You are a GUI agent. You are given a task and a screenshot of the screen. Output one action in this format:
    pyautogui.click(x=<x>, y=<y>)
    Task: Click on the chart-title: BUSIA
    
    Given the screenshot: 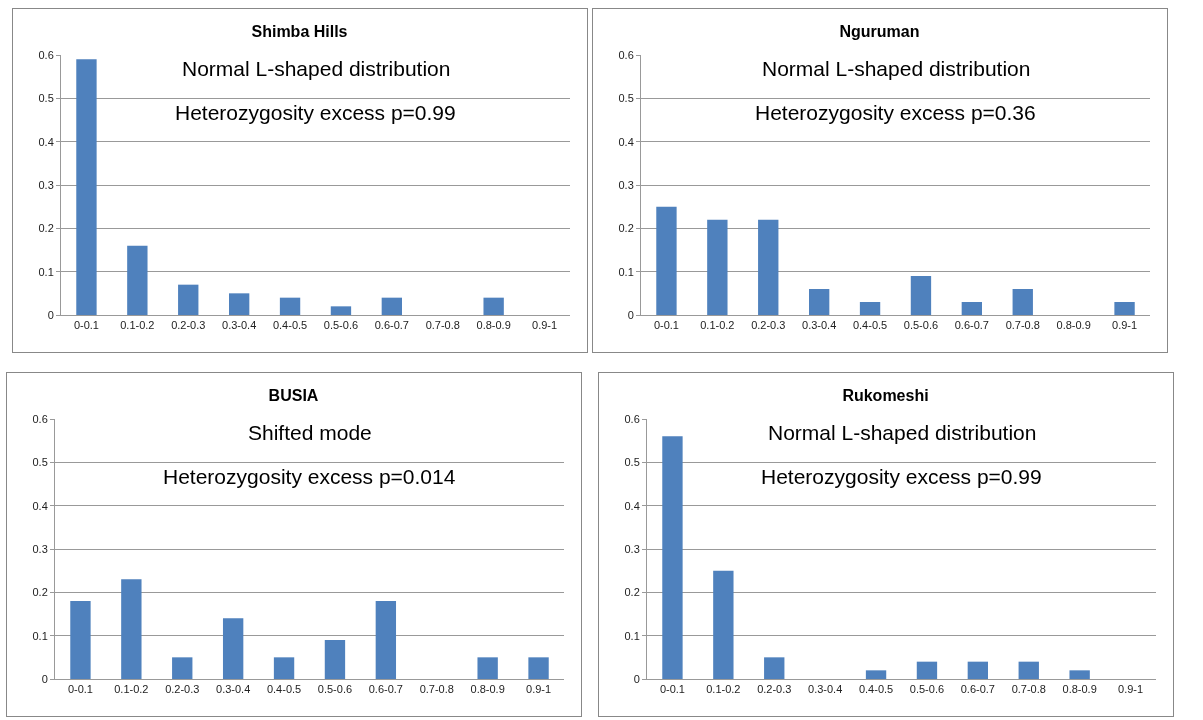 What is the action you would take?
    pyautogui.click(x=293, y=396)
    